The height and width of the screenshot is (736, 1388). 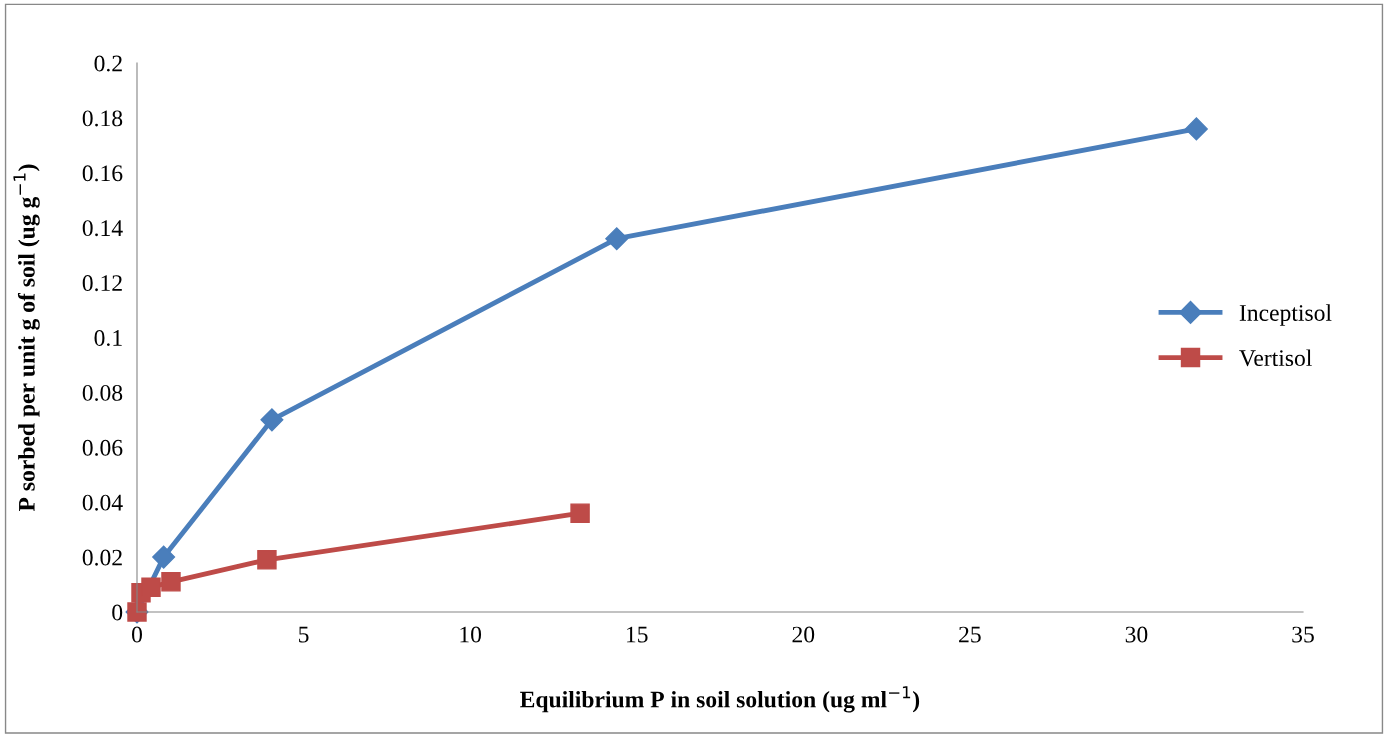 I want to click on x-tick-label: 10, so click(x=471, y=634).